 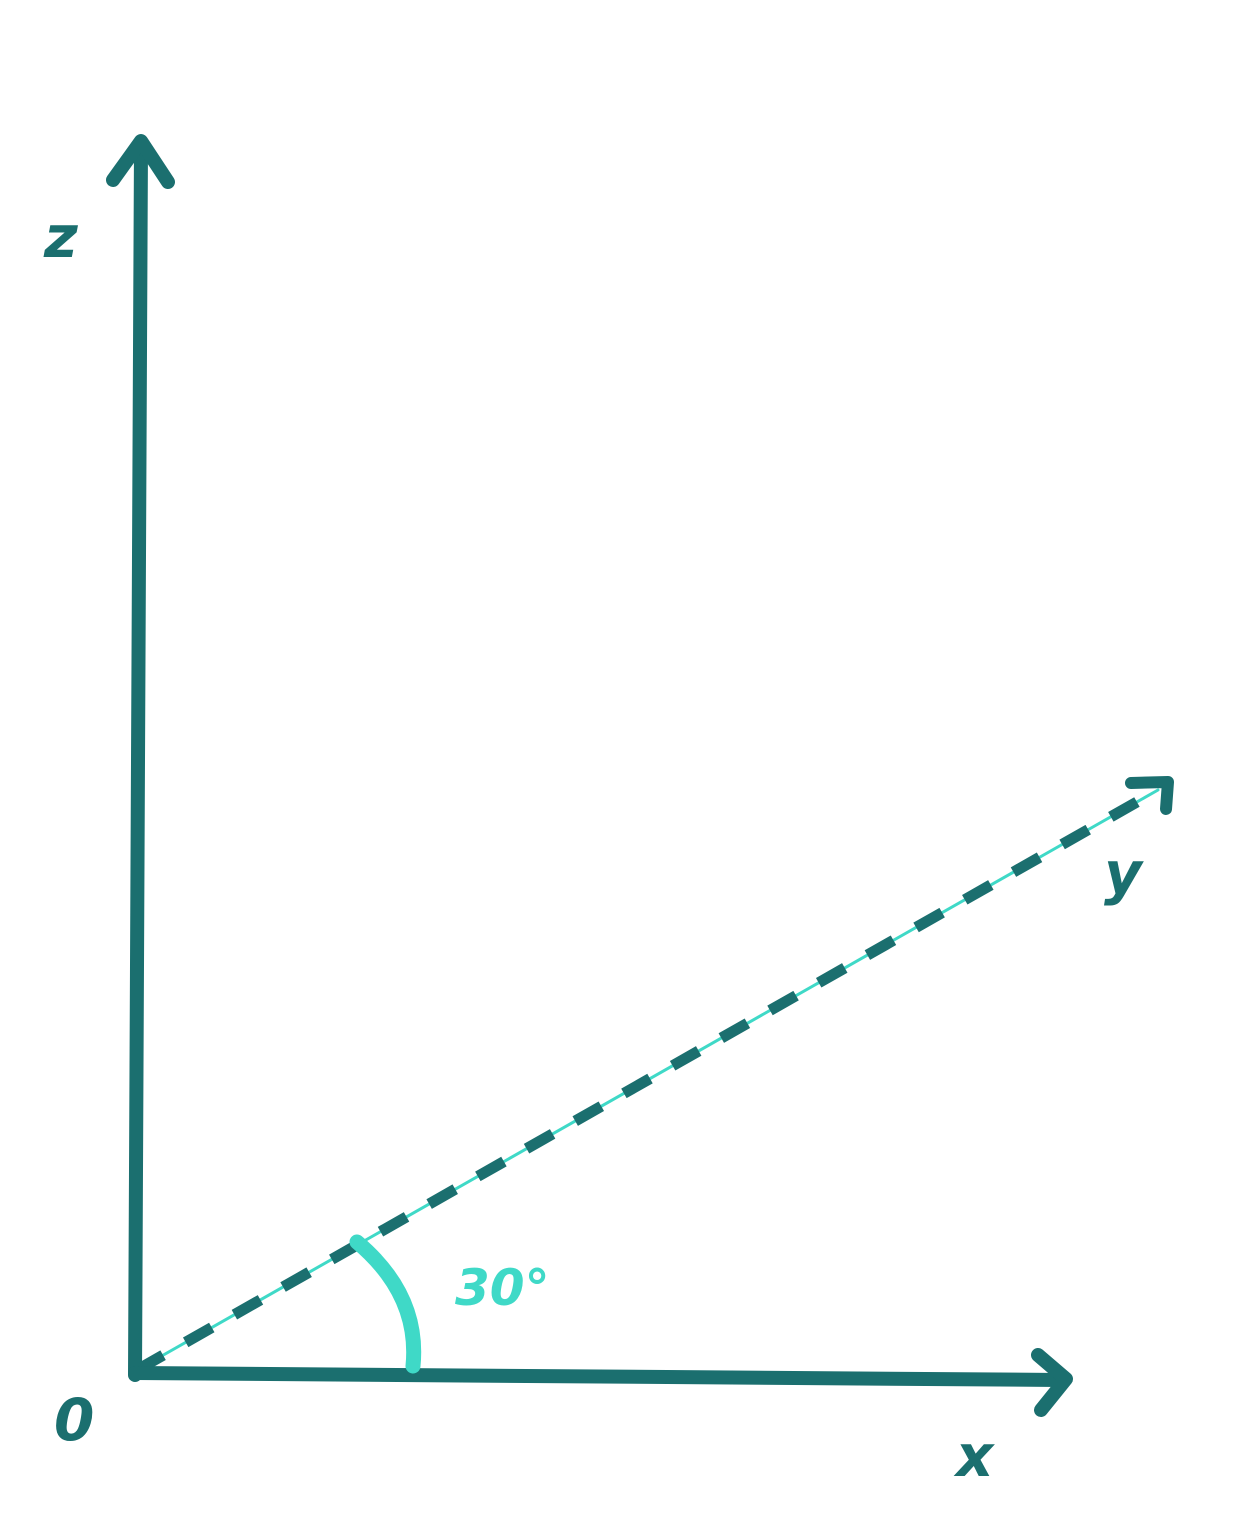 I want to click on z-axis-line, so click(x=138, y=760).